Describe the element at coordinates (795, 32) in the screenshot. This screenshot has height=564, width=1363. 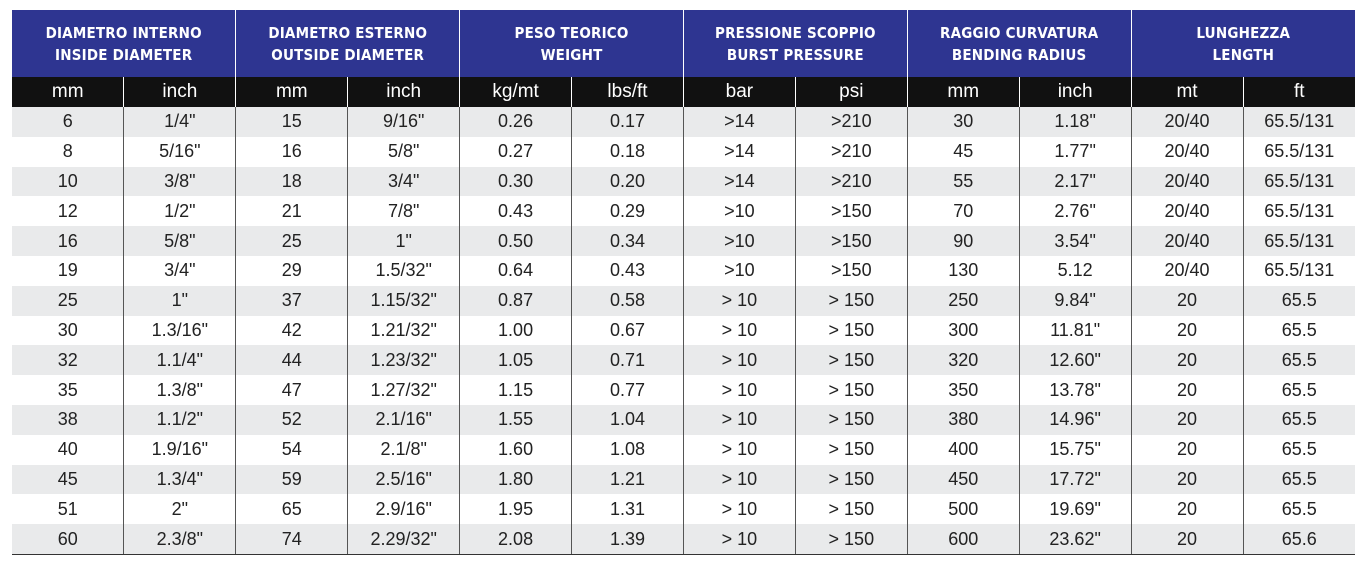
I see `group-title-it: PRESSIONE SCOPPIO` at that location.